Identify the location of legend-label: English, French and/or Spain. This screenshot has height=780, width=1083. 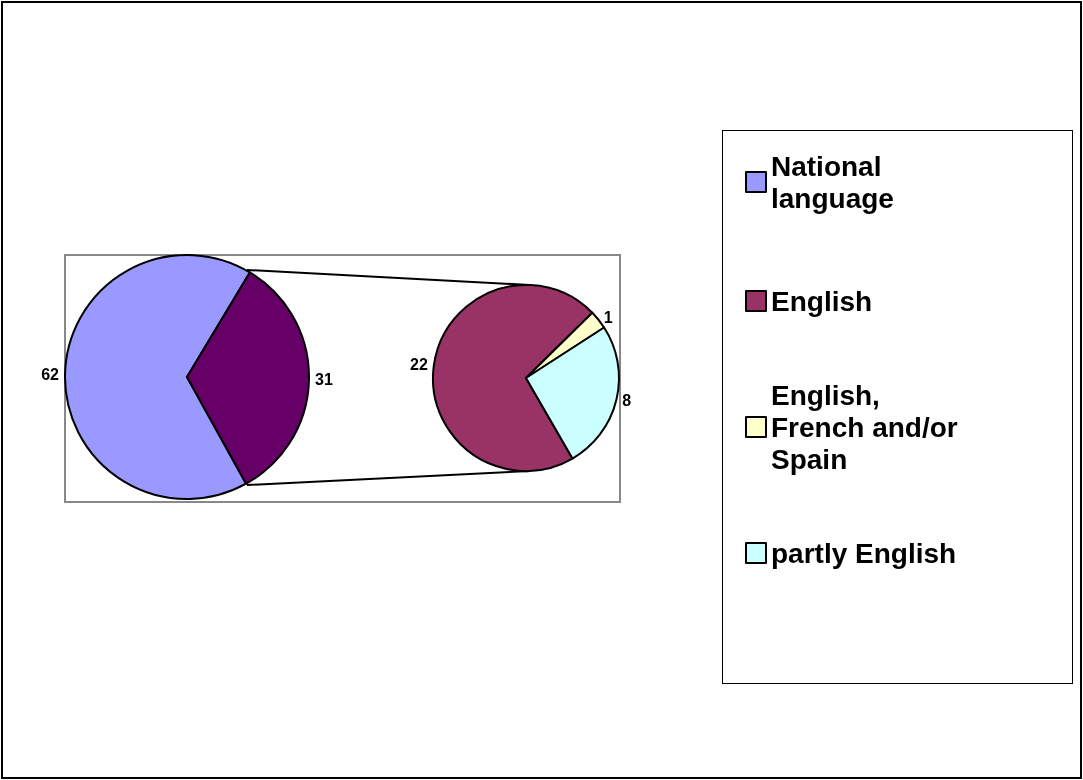
(868, 427).